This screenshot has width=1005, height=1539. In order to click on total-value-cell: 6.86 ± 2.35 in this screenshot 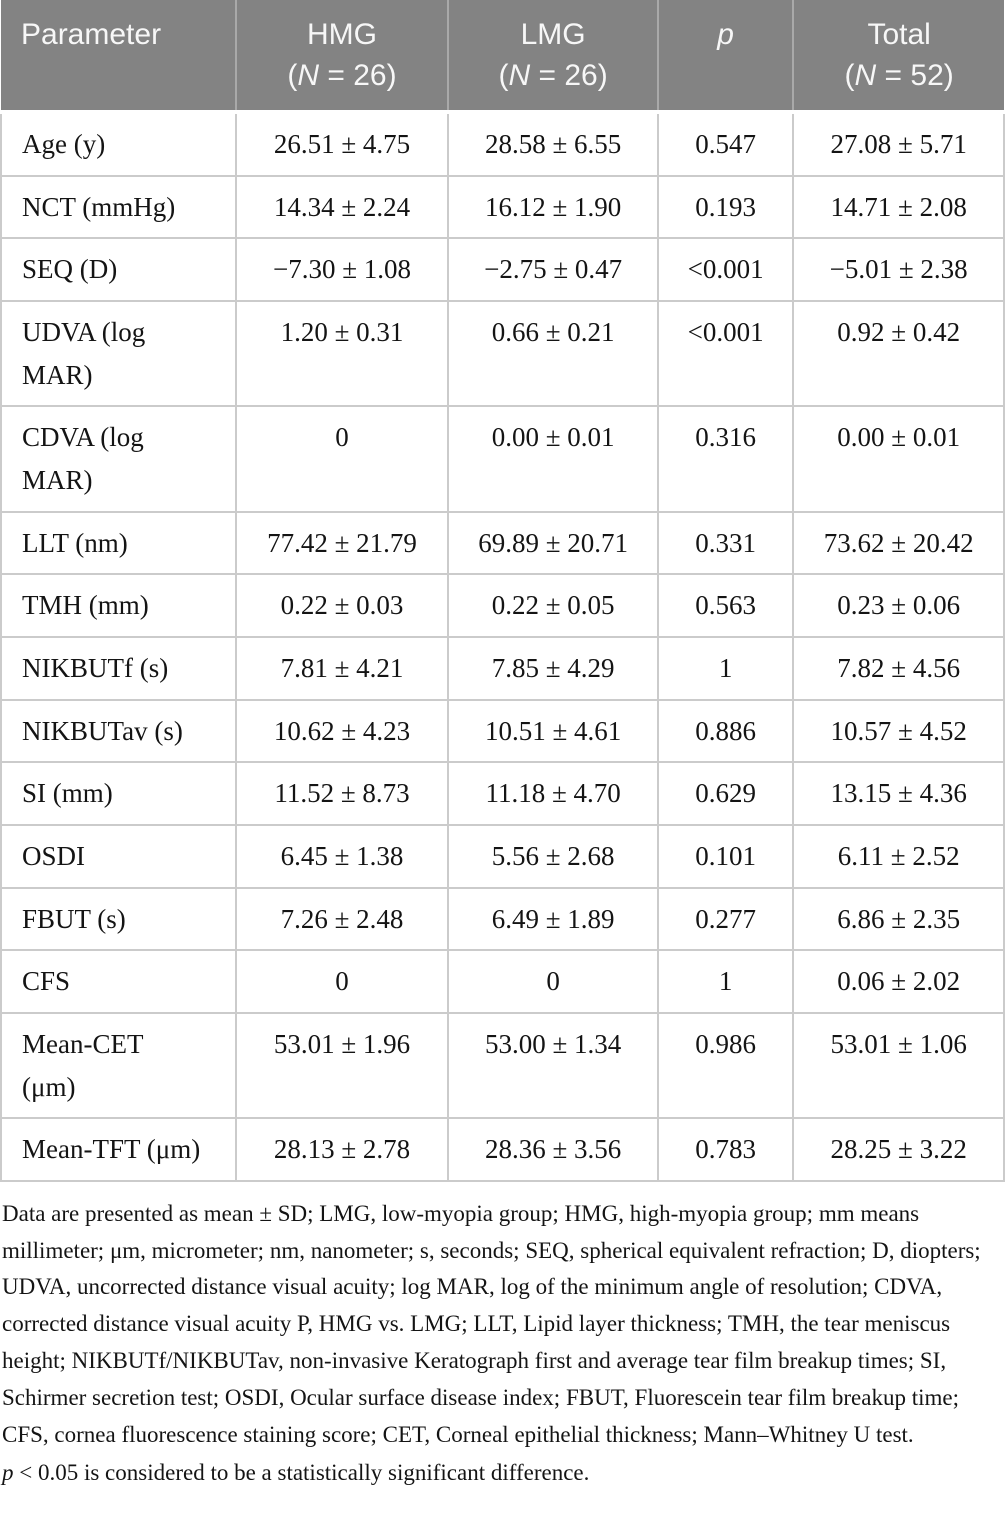, I will do `click(898, 919)`.